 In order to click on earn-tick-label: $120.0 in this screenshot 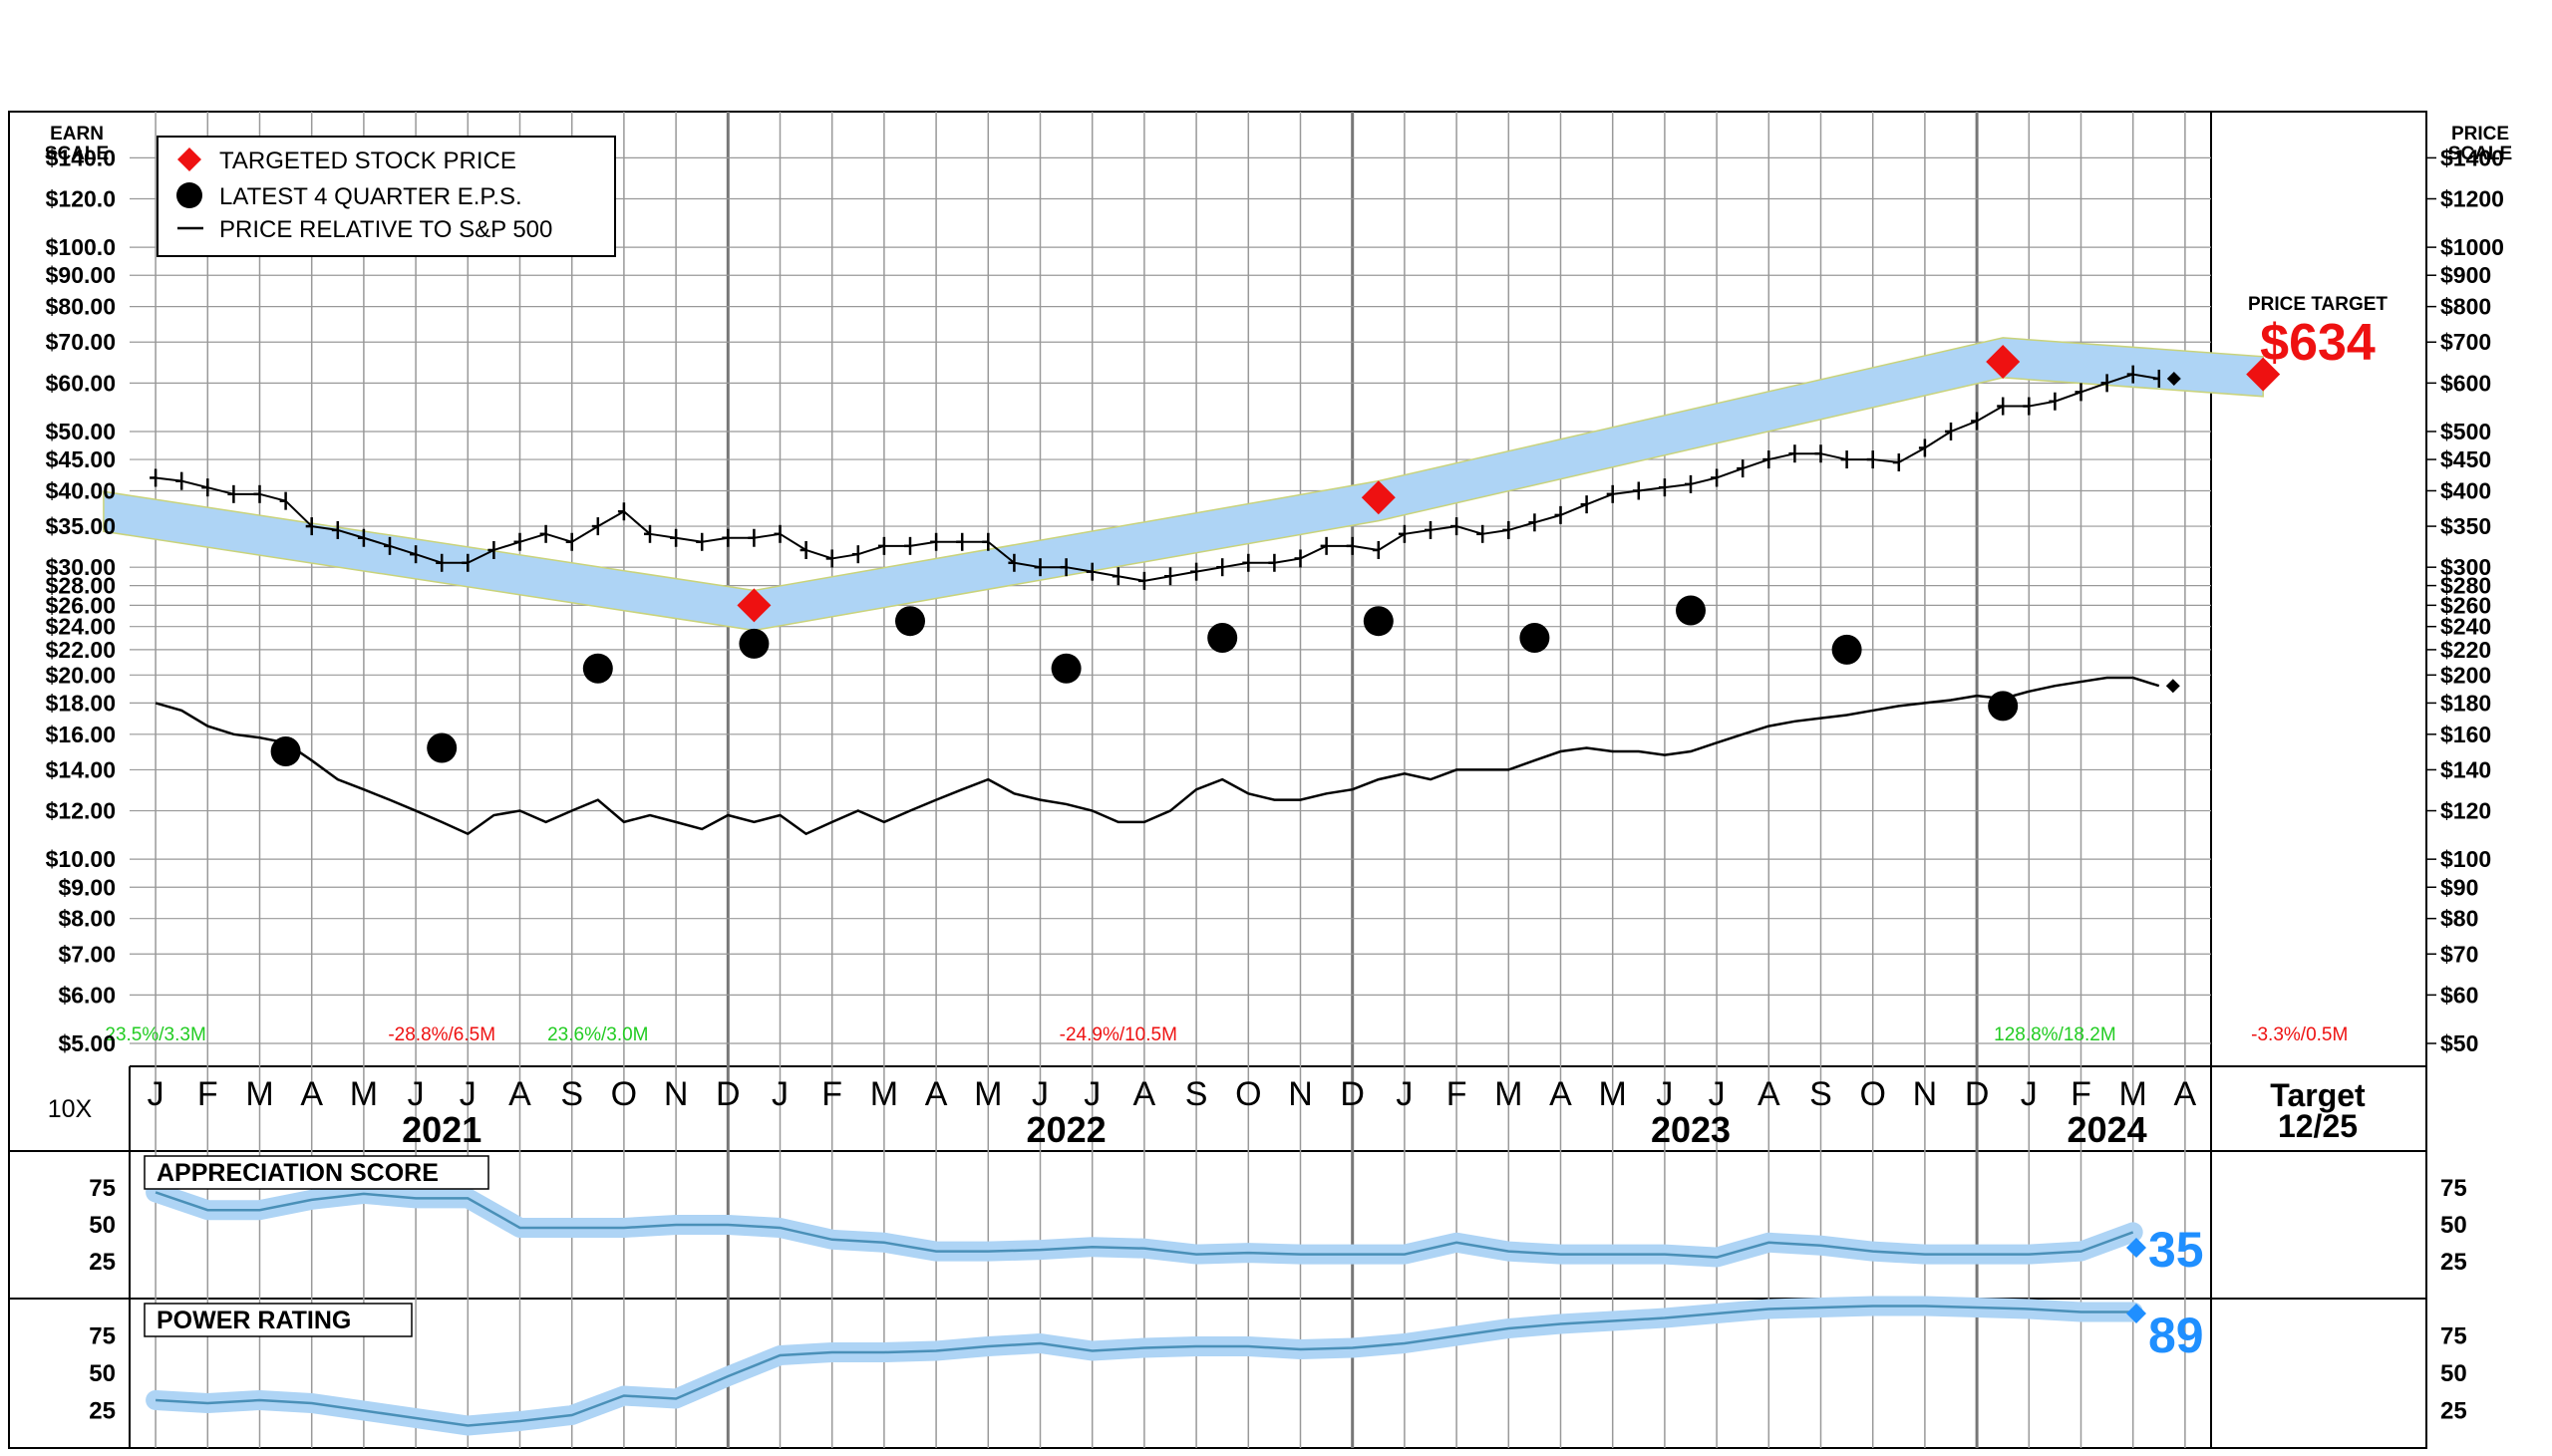, I will do `click(81, 199)`.